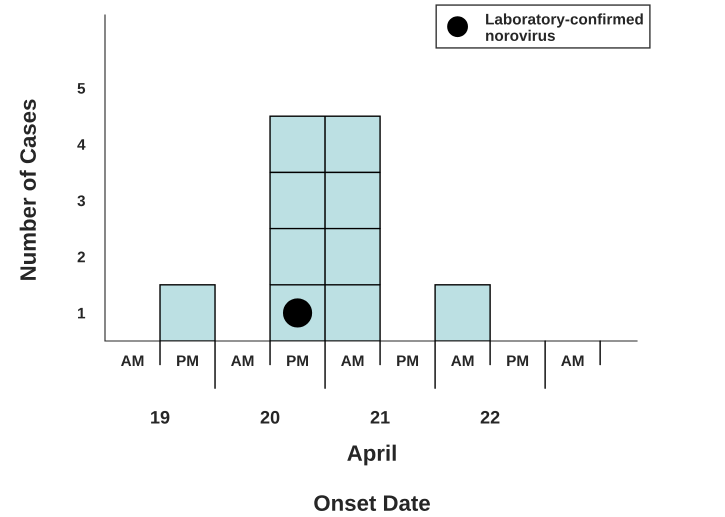  What do you see at coordinates (371, 455) in the screenshot?
I see `x-axis-title: April` at bounding box center [371, 455].